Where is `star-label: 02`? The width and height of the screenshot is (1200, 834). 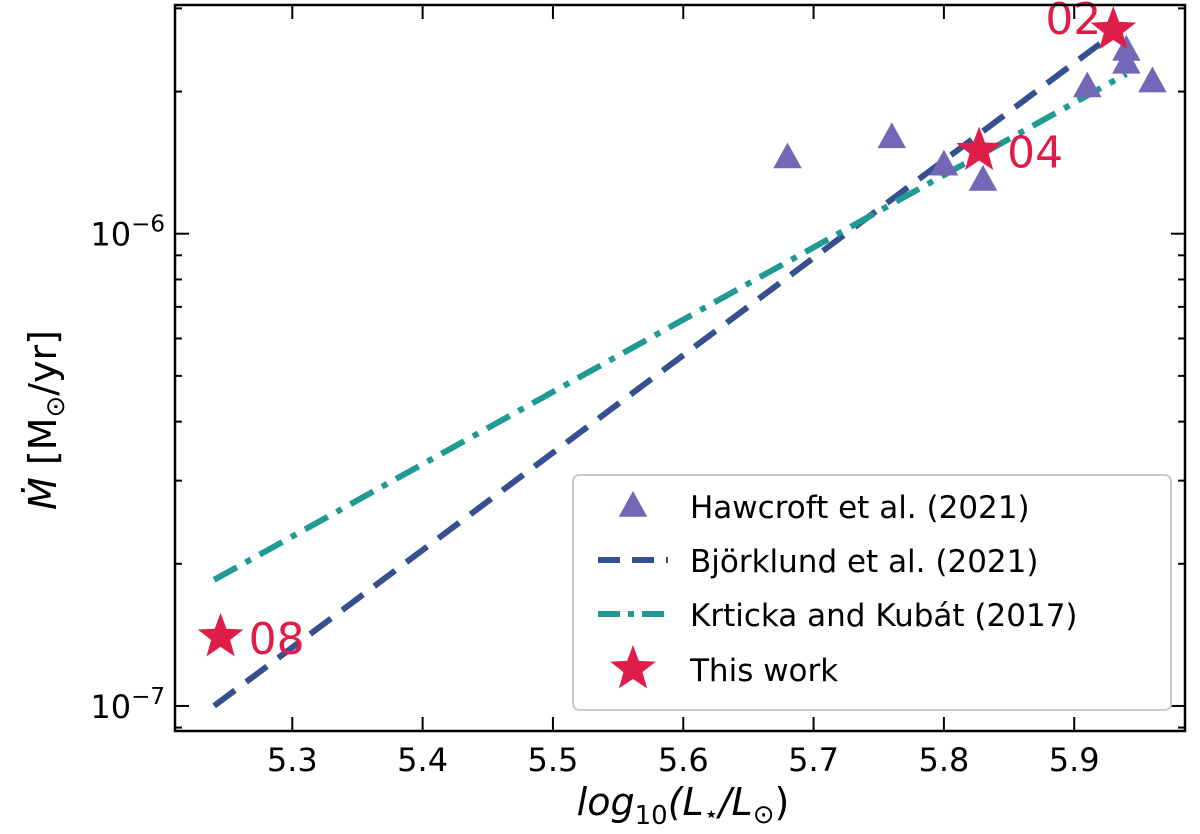
star-label: 02 is located at coordinates (1073, 22).